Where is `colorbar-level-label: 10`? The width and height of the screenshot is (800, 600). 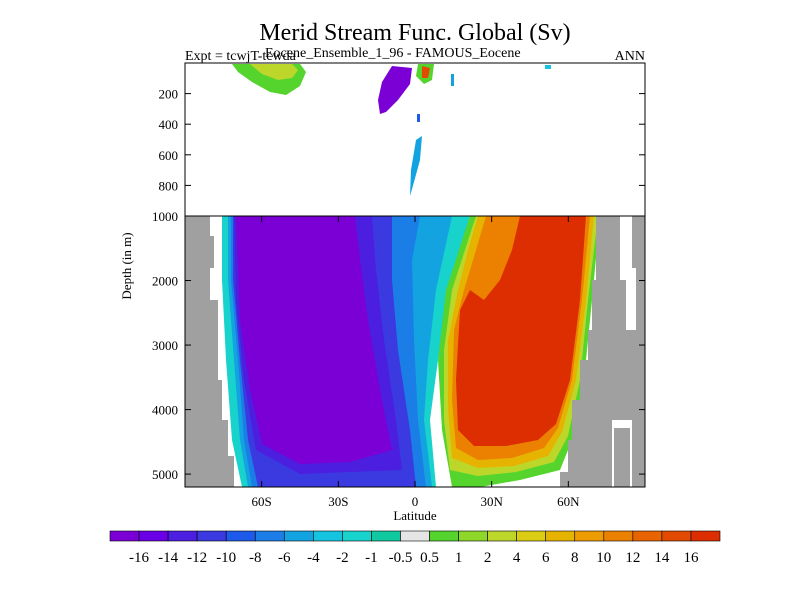
colorbar-level-label: 10 is located at coordinates (603, 558).